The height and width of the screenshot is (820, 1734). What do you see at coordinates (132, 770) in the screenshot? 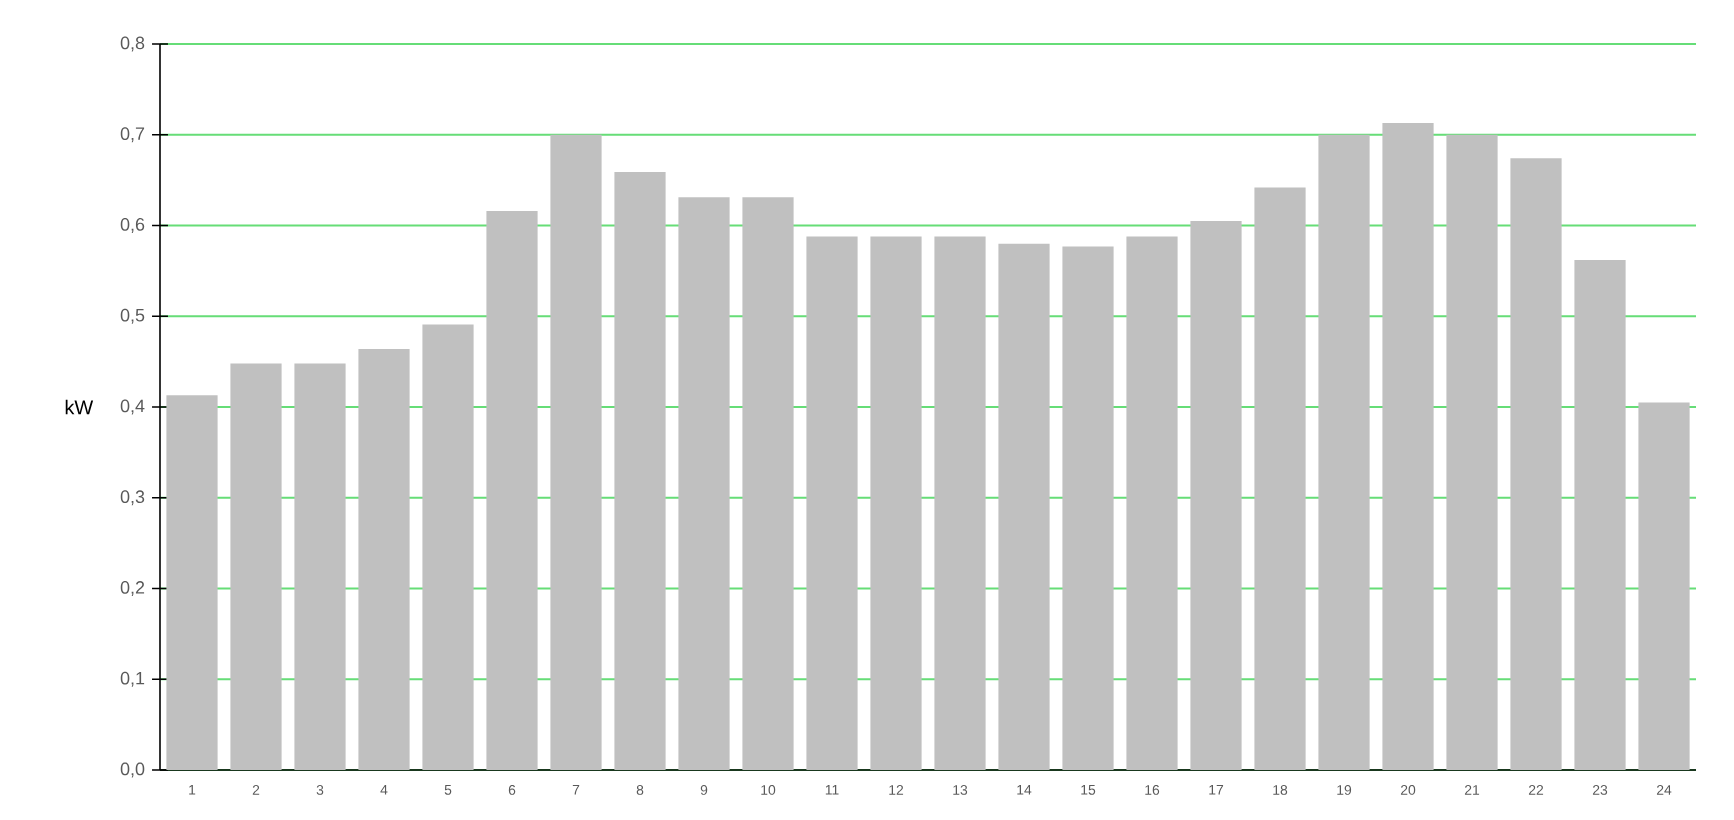
I see `y-tick-label: 0,0` at bounding box center [132, 770].